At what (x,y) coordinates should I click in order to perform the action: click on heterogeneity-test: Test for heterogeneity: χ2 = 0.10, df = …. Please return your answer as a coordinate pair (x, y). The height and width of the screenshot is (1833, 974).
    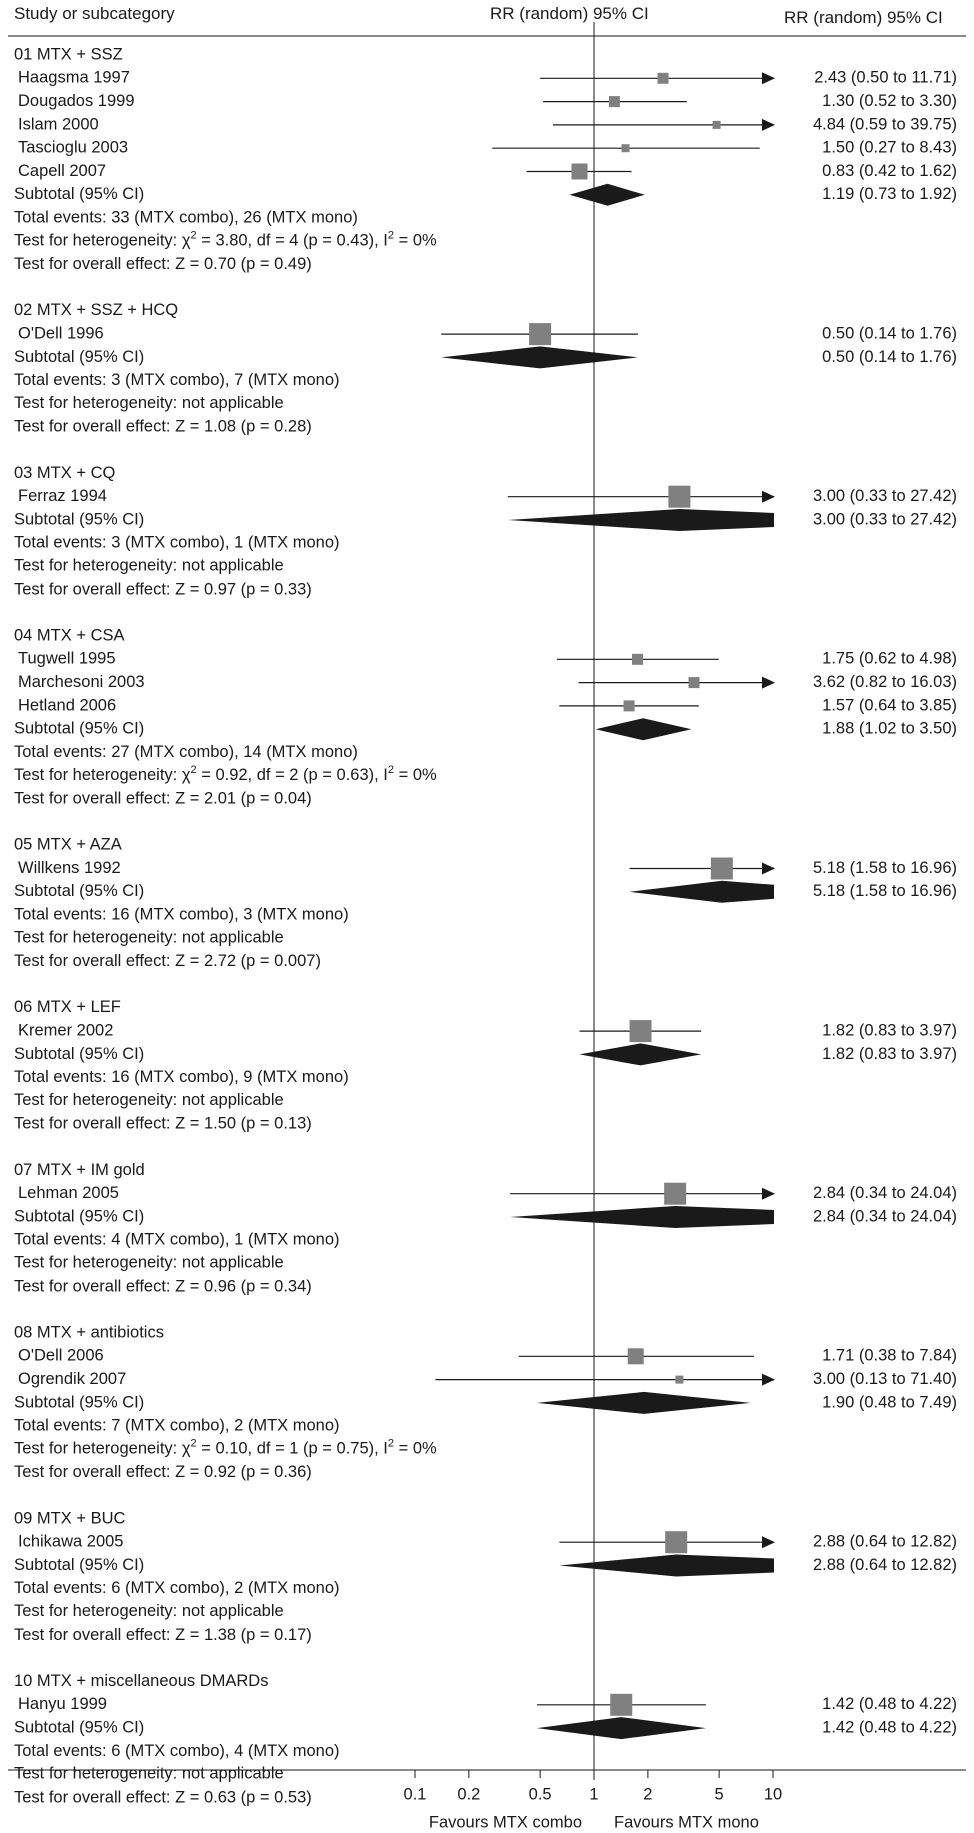
    Looking at the image, I should click on (225, 1447).